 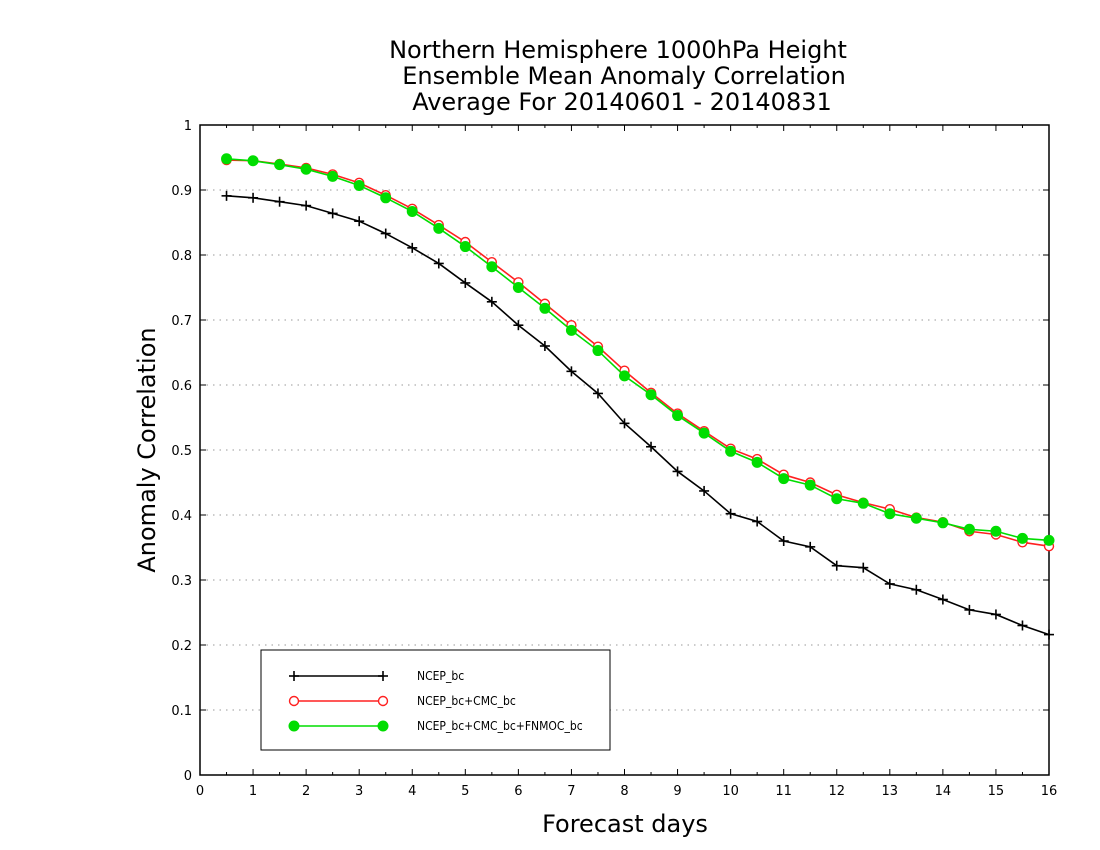 What do you see at coordinates (466, 701) in the screenshot?
I see `legend-label-1: NCEP_bc+CMC_bc` at bounding box center [466, 701].